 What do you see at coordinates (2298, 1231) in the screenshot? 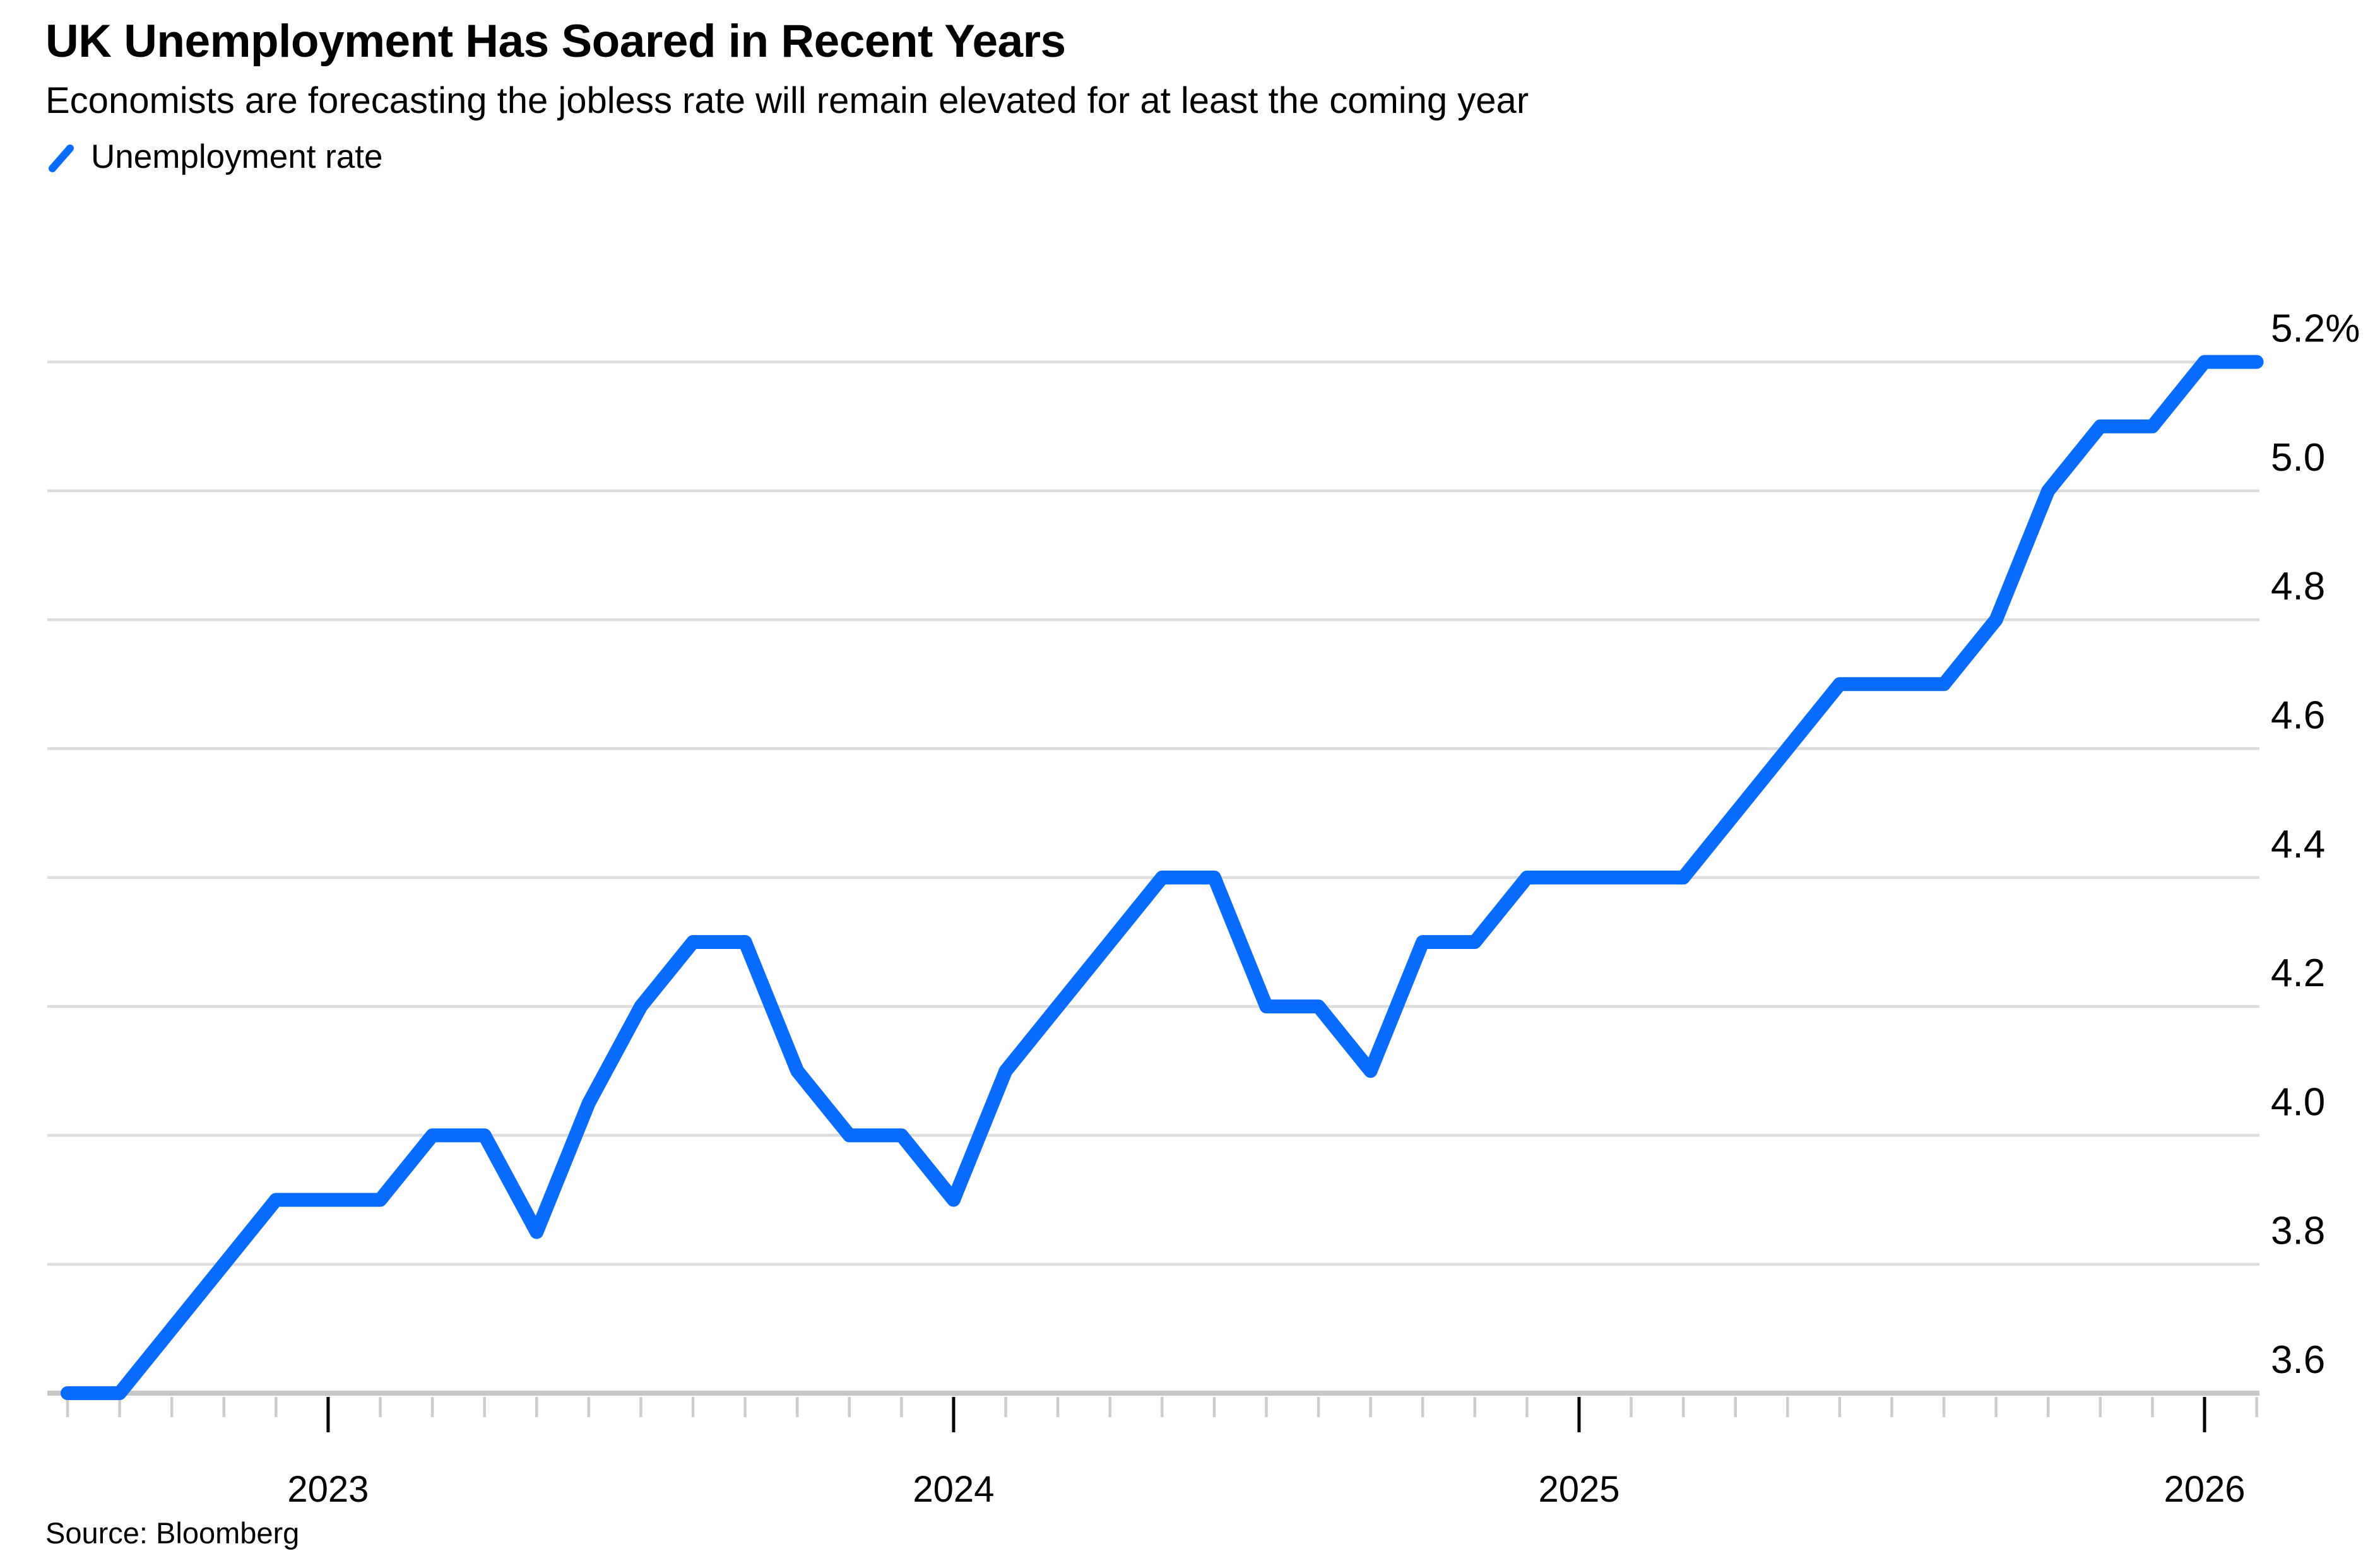
I see `y-axis-label: 3.8` at bounding box center [2298, 1231].